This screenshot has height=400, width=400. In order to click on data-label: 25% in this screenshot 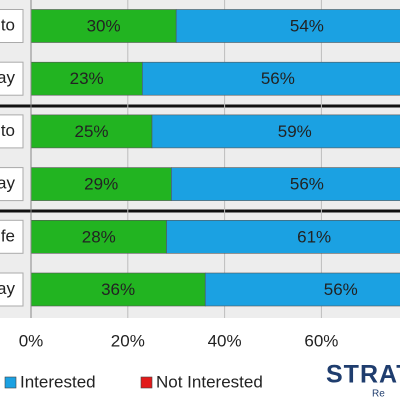, I will do `click(91, 131)`.